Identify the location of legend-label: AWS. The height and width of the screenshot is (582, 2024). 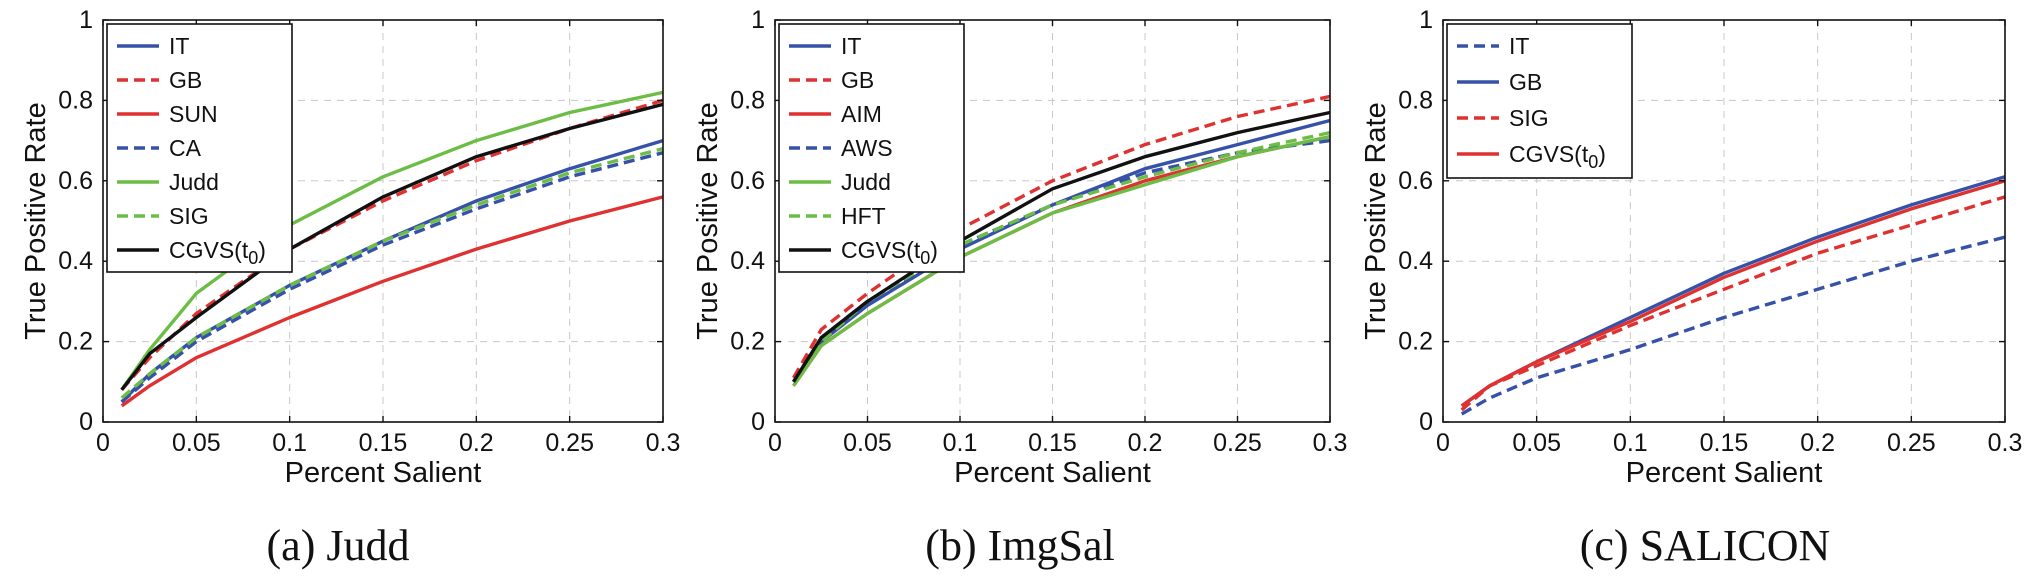
(867, 148).